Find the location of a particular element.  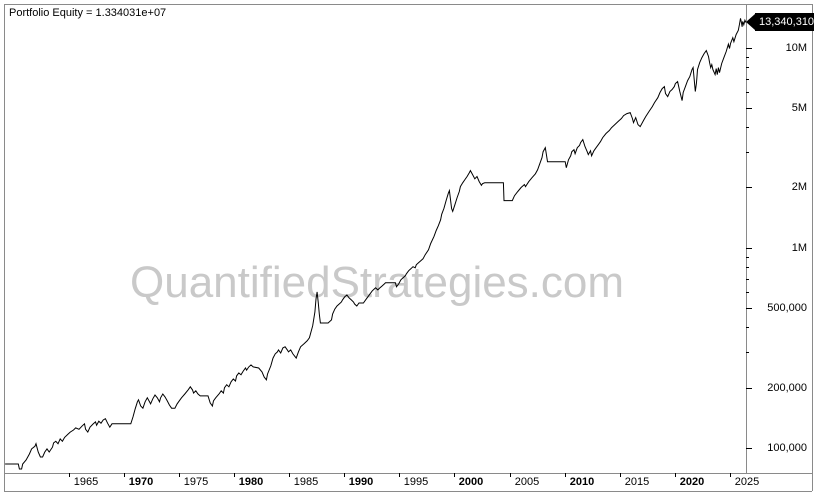

callout-value: 13,340,310 is located at coordinates (784, 22).